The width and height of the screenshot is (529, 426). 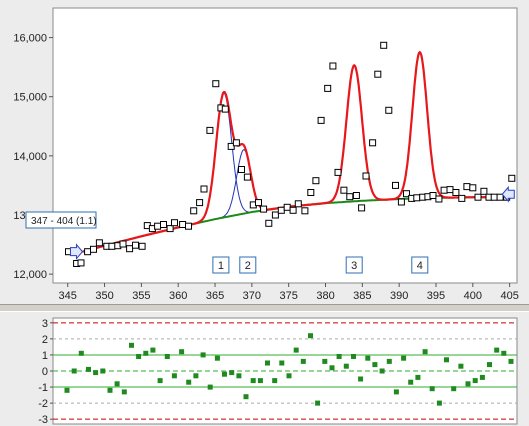 What do you see at coordinates (509, 296) in the screenshot?
I see `x-tick-label: 405` at bounding box center [509, 296].